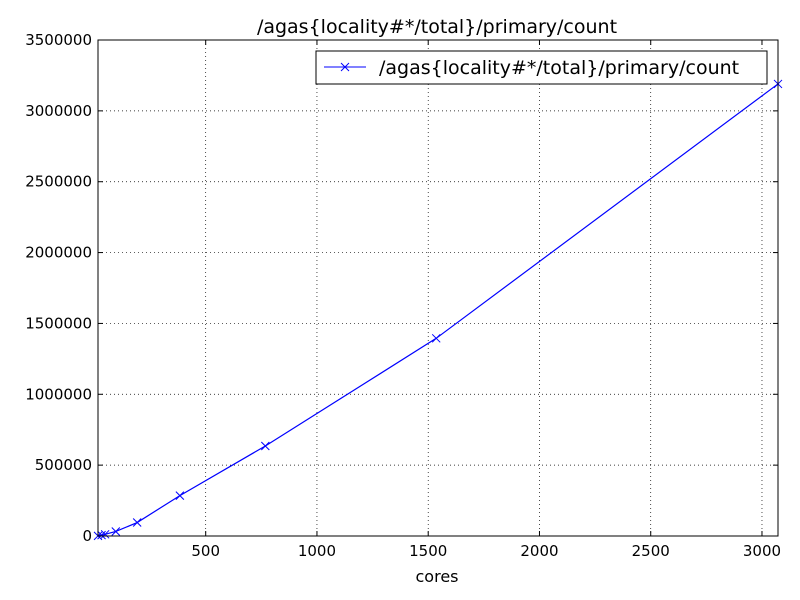 The image size is (800, 600). What do you see at coordinates (437, 576) in the screenshot?
I see `x-axis-label: cores` at bounding box center [437, 576].